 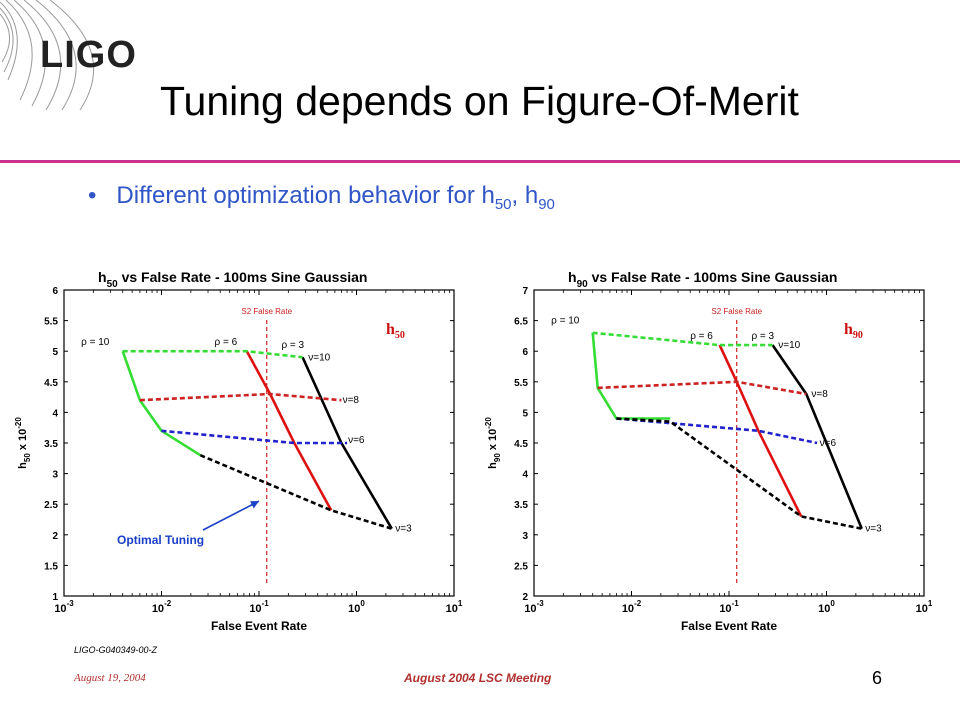 What do you see at coordinates (525, 195) in the screenshot?
I see `bullet-separator: , h` at bounding box center [525, 195].